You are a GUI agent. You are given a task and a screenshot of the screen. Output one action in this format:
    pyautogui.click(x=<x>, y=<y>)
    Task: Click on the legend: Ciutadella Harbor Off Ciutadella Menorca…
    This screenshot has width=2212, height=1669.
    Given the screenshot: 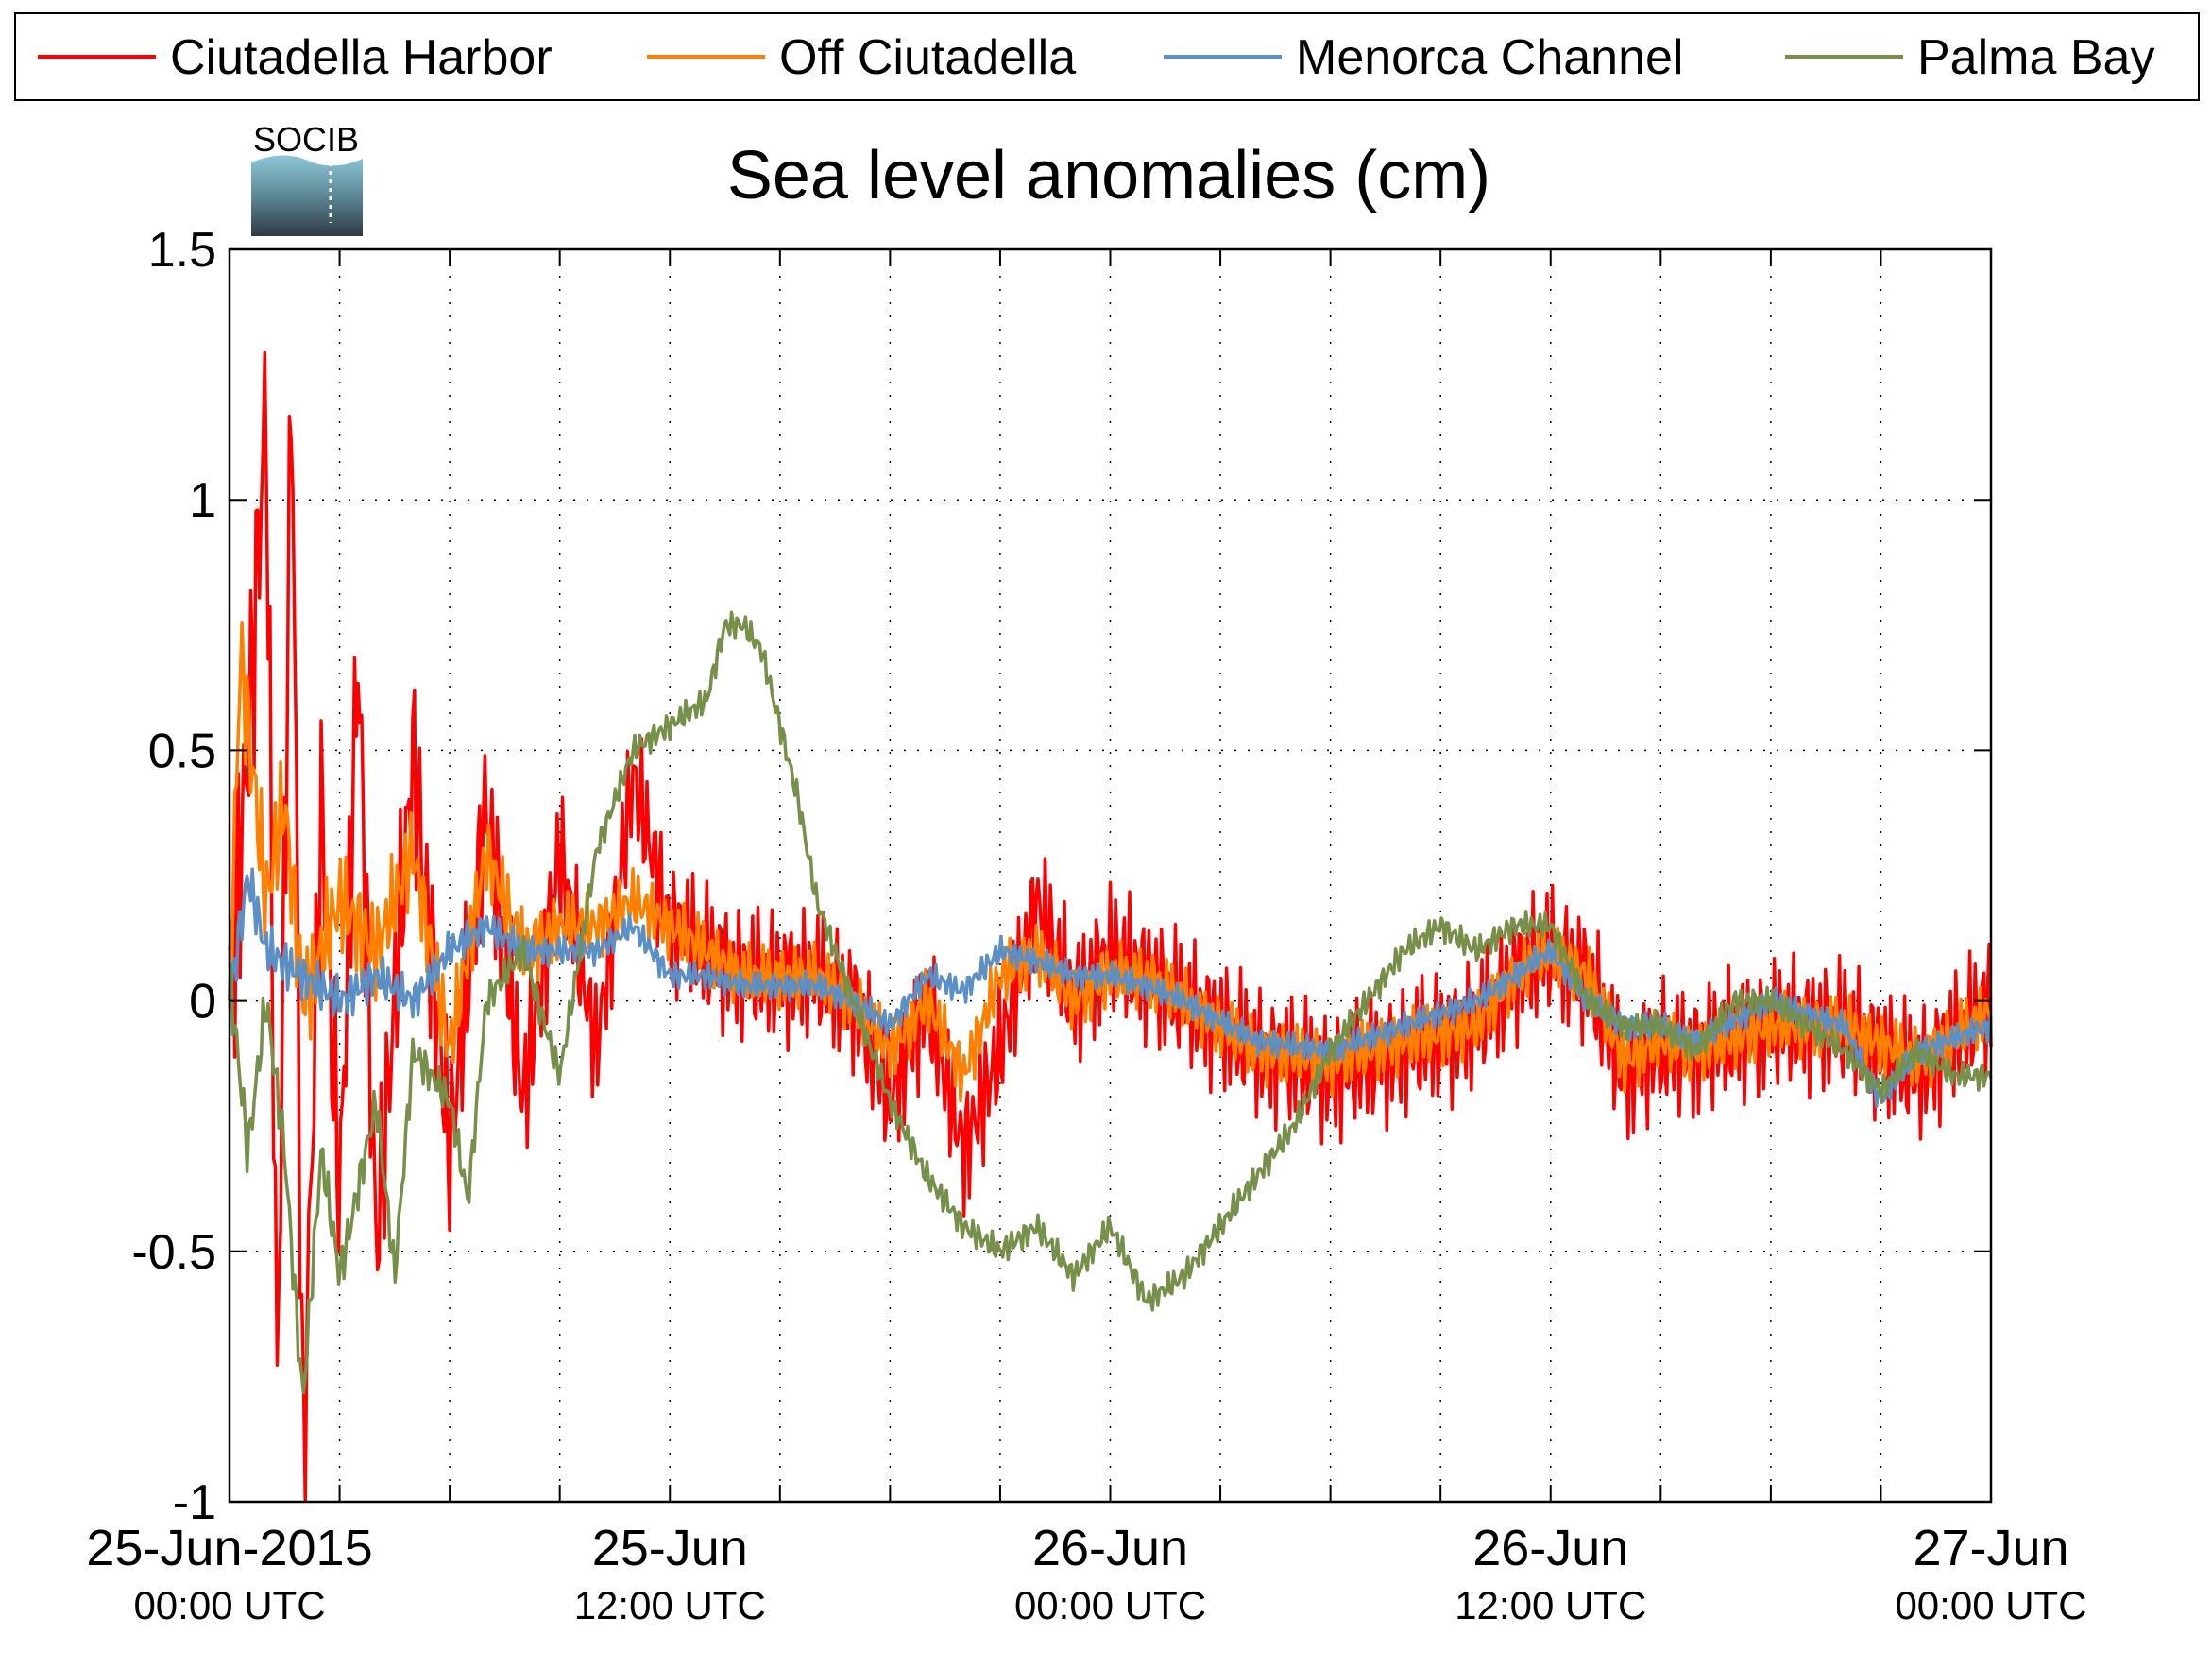 What is the action you would take?
    pyautogui.click(x=1107, y=57)
    